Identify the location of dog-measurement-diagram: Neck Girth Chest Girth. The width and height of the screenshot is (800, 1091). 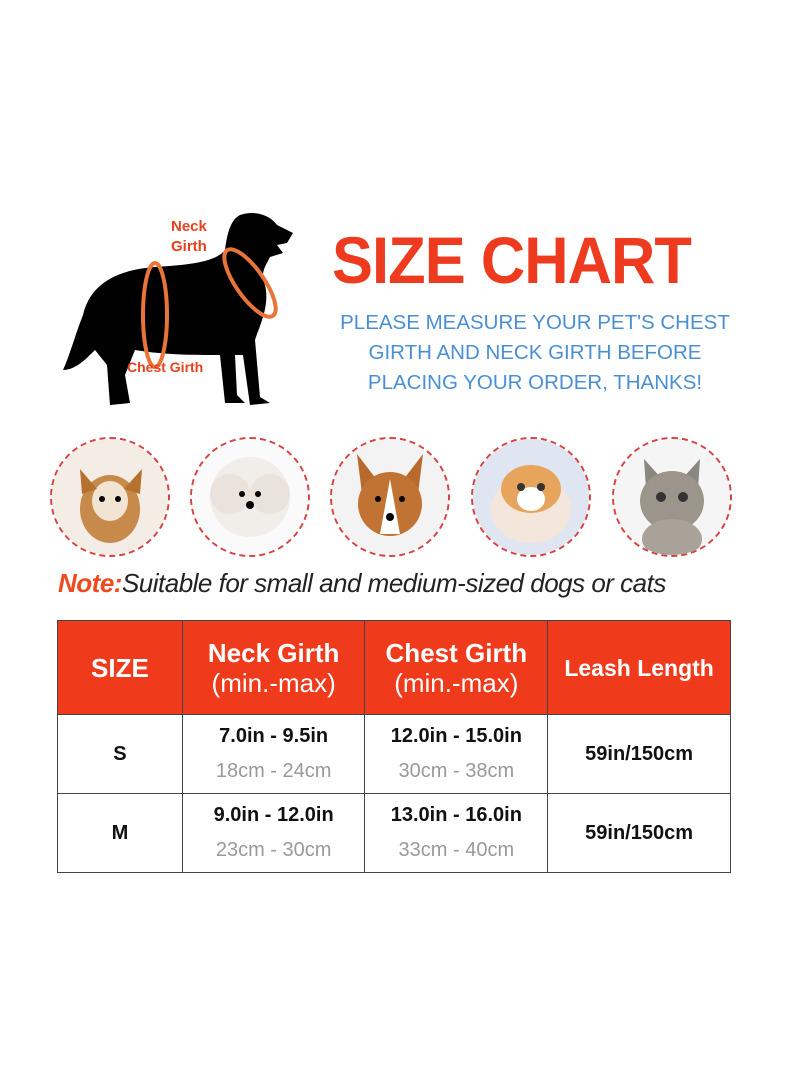
(185, 310).